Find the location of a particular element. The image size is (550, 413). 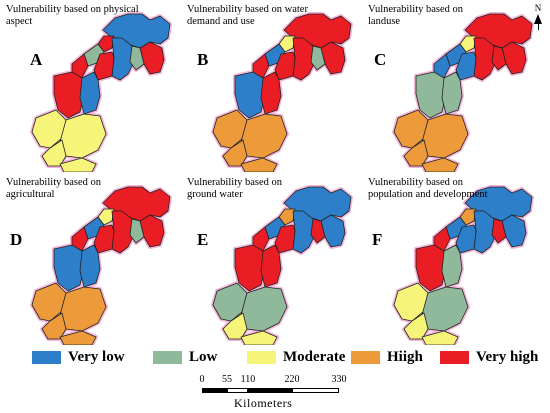

legend: Very low Low Moderate Hiigh Very high is located at coordinates (275, 357).